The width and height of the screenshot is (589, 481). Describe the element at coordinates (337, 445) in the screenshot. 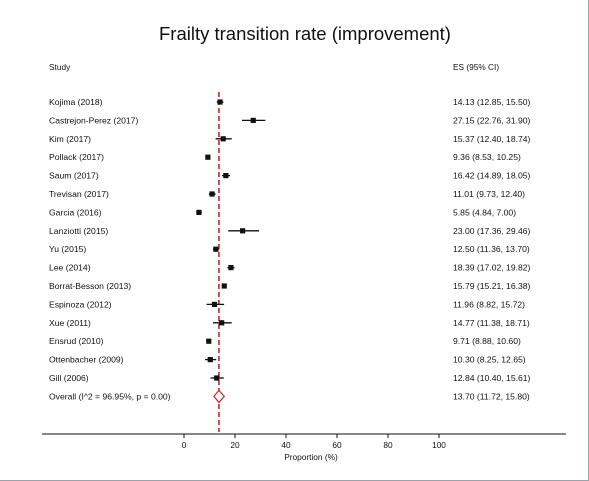

I see `x-tick-label: 60` at that location.